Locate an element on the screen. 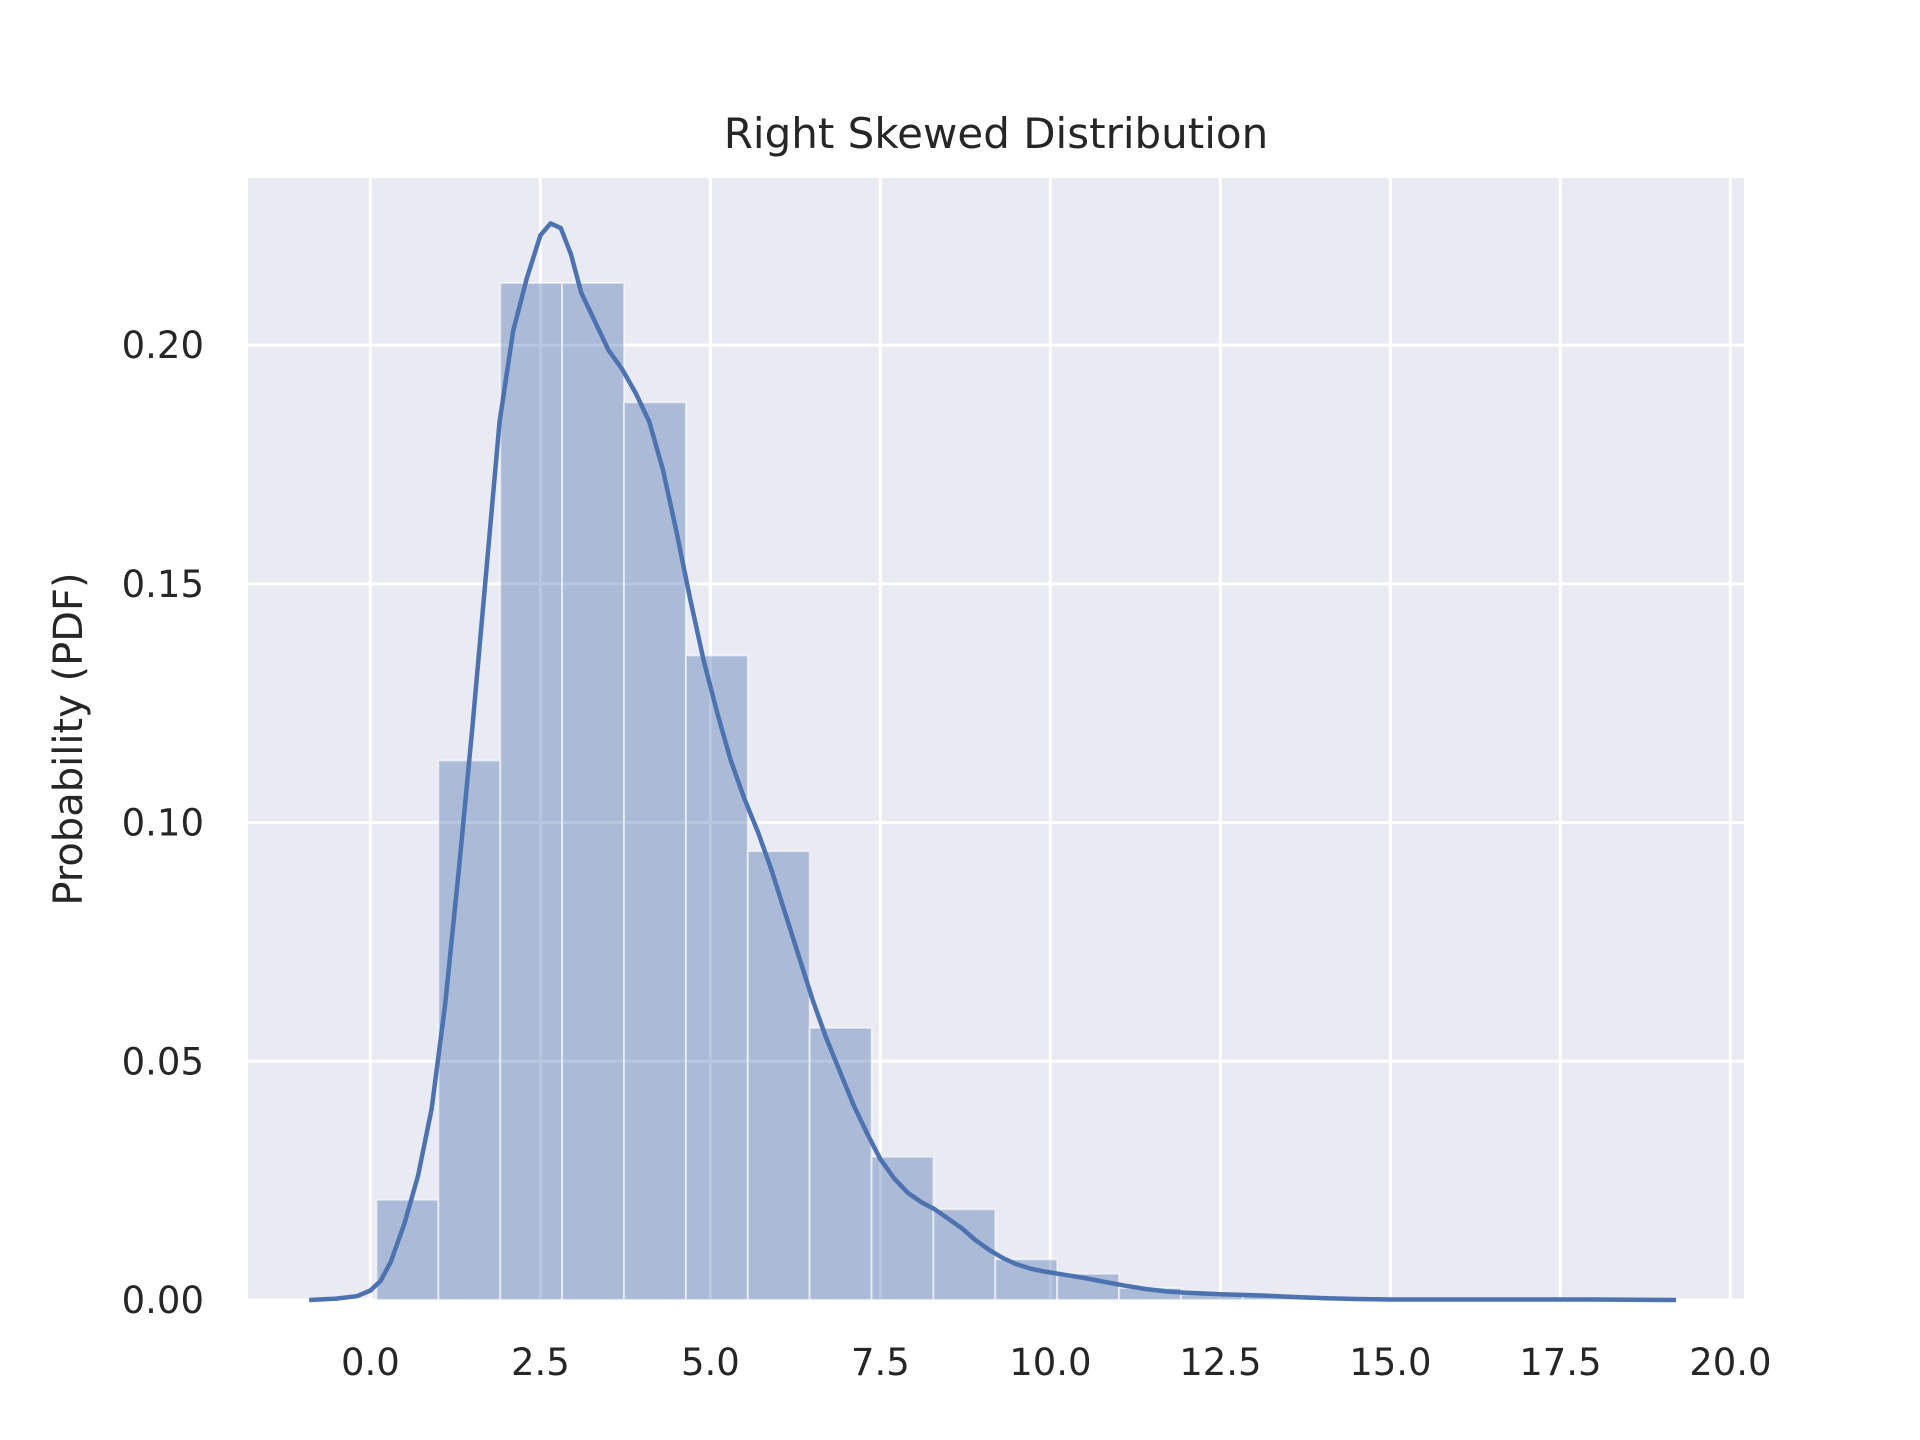 The height and width of the screenshot is (1440, 1920). y-tick-label: 0.15 is located at coordinates (163, 584).